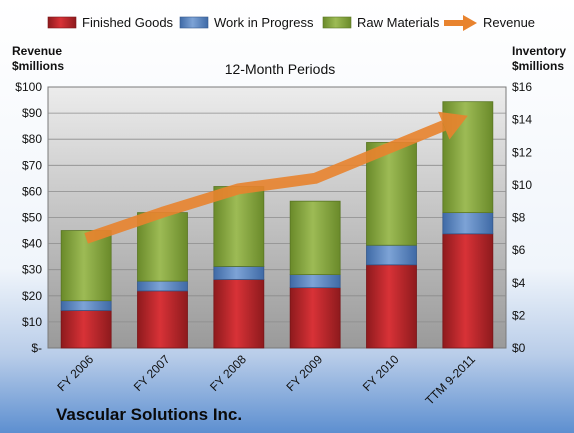 The image size is (574, 433). I want to click on right-tick-label: $4, so click(519, 283).